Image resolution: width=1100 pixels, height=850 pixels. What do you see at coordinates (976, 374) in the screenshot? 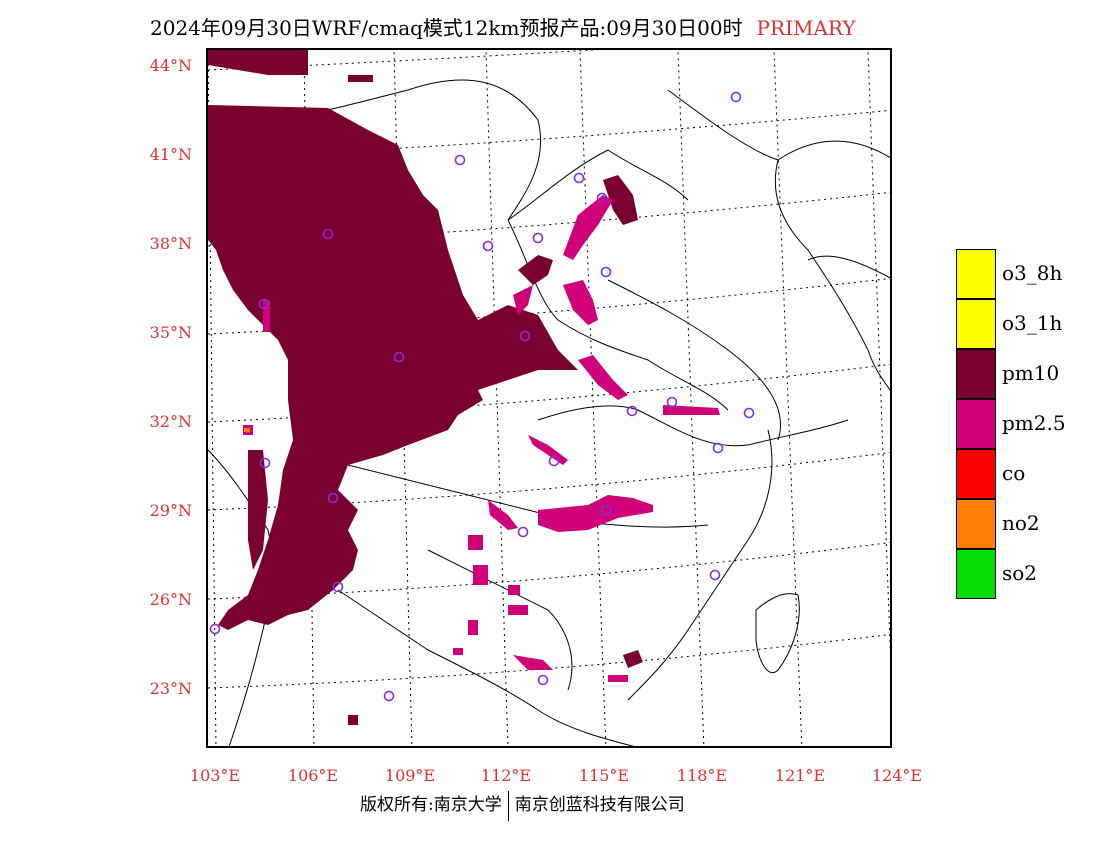
I see `legend-swatch-pm10` at bounding box center [976, 374].